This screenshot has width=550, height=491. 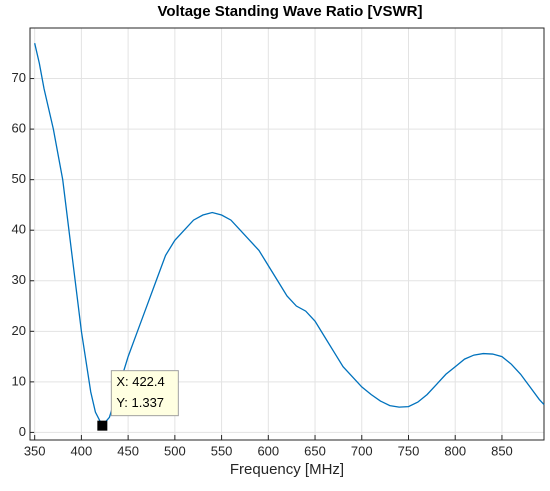 What do you see at coordinates (19, 380) in the screenshot?
I see `y-tick-label: 10` at bounding box center [19, 380].